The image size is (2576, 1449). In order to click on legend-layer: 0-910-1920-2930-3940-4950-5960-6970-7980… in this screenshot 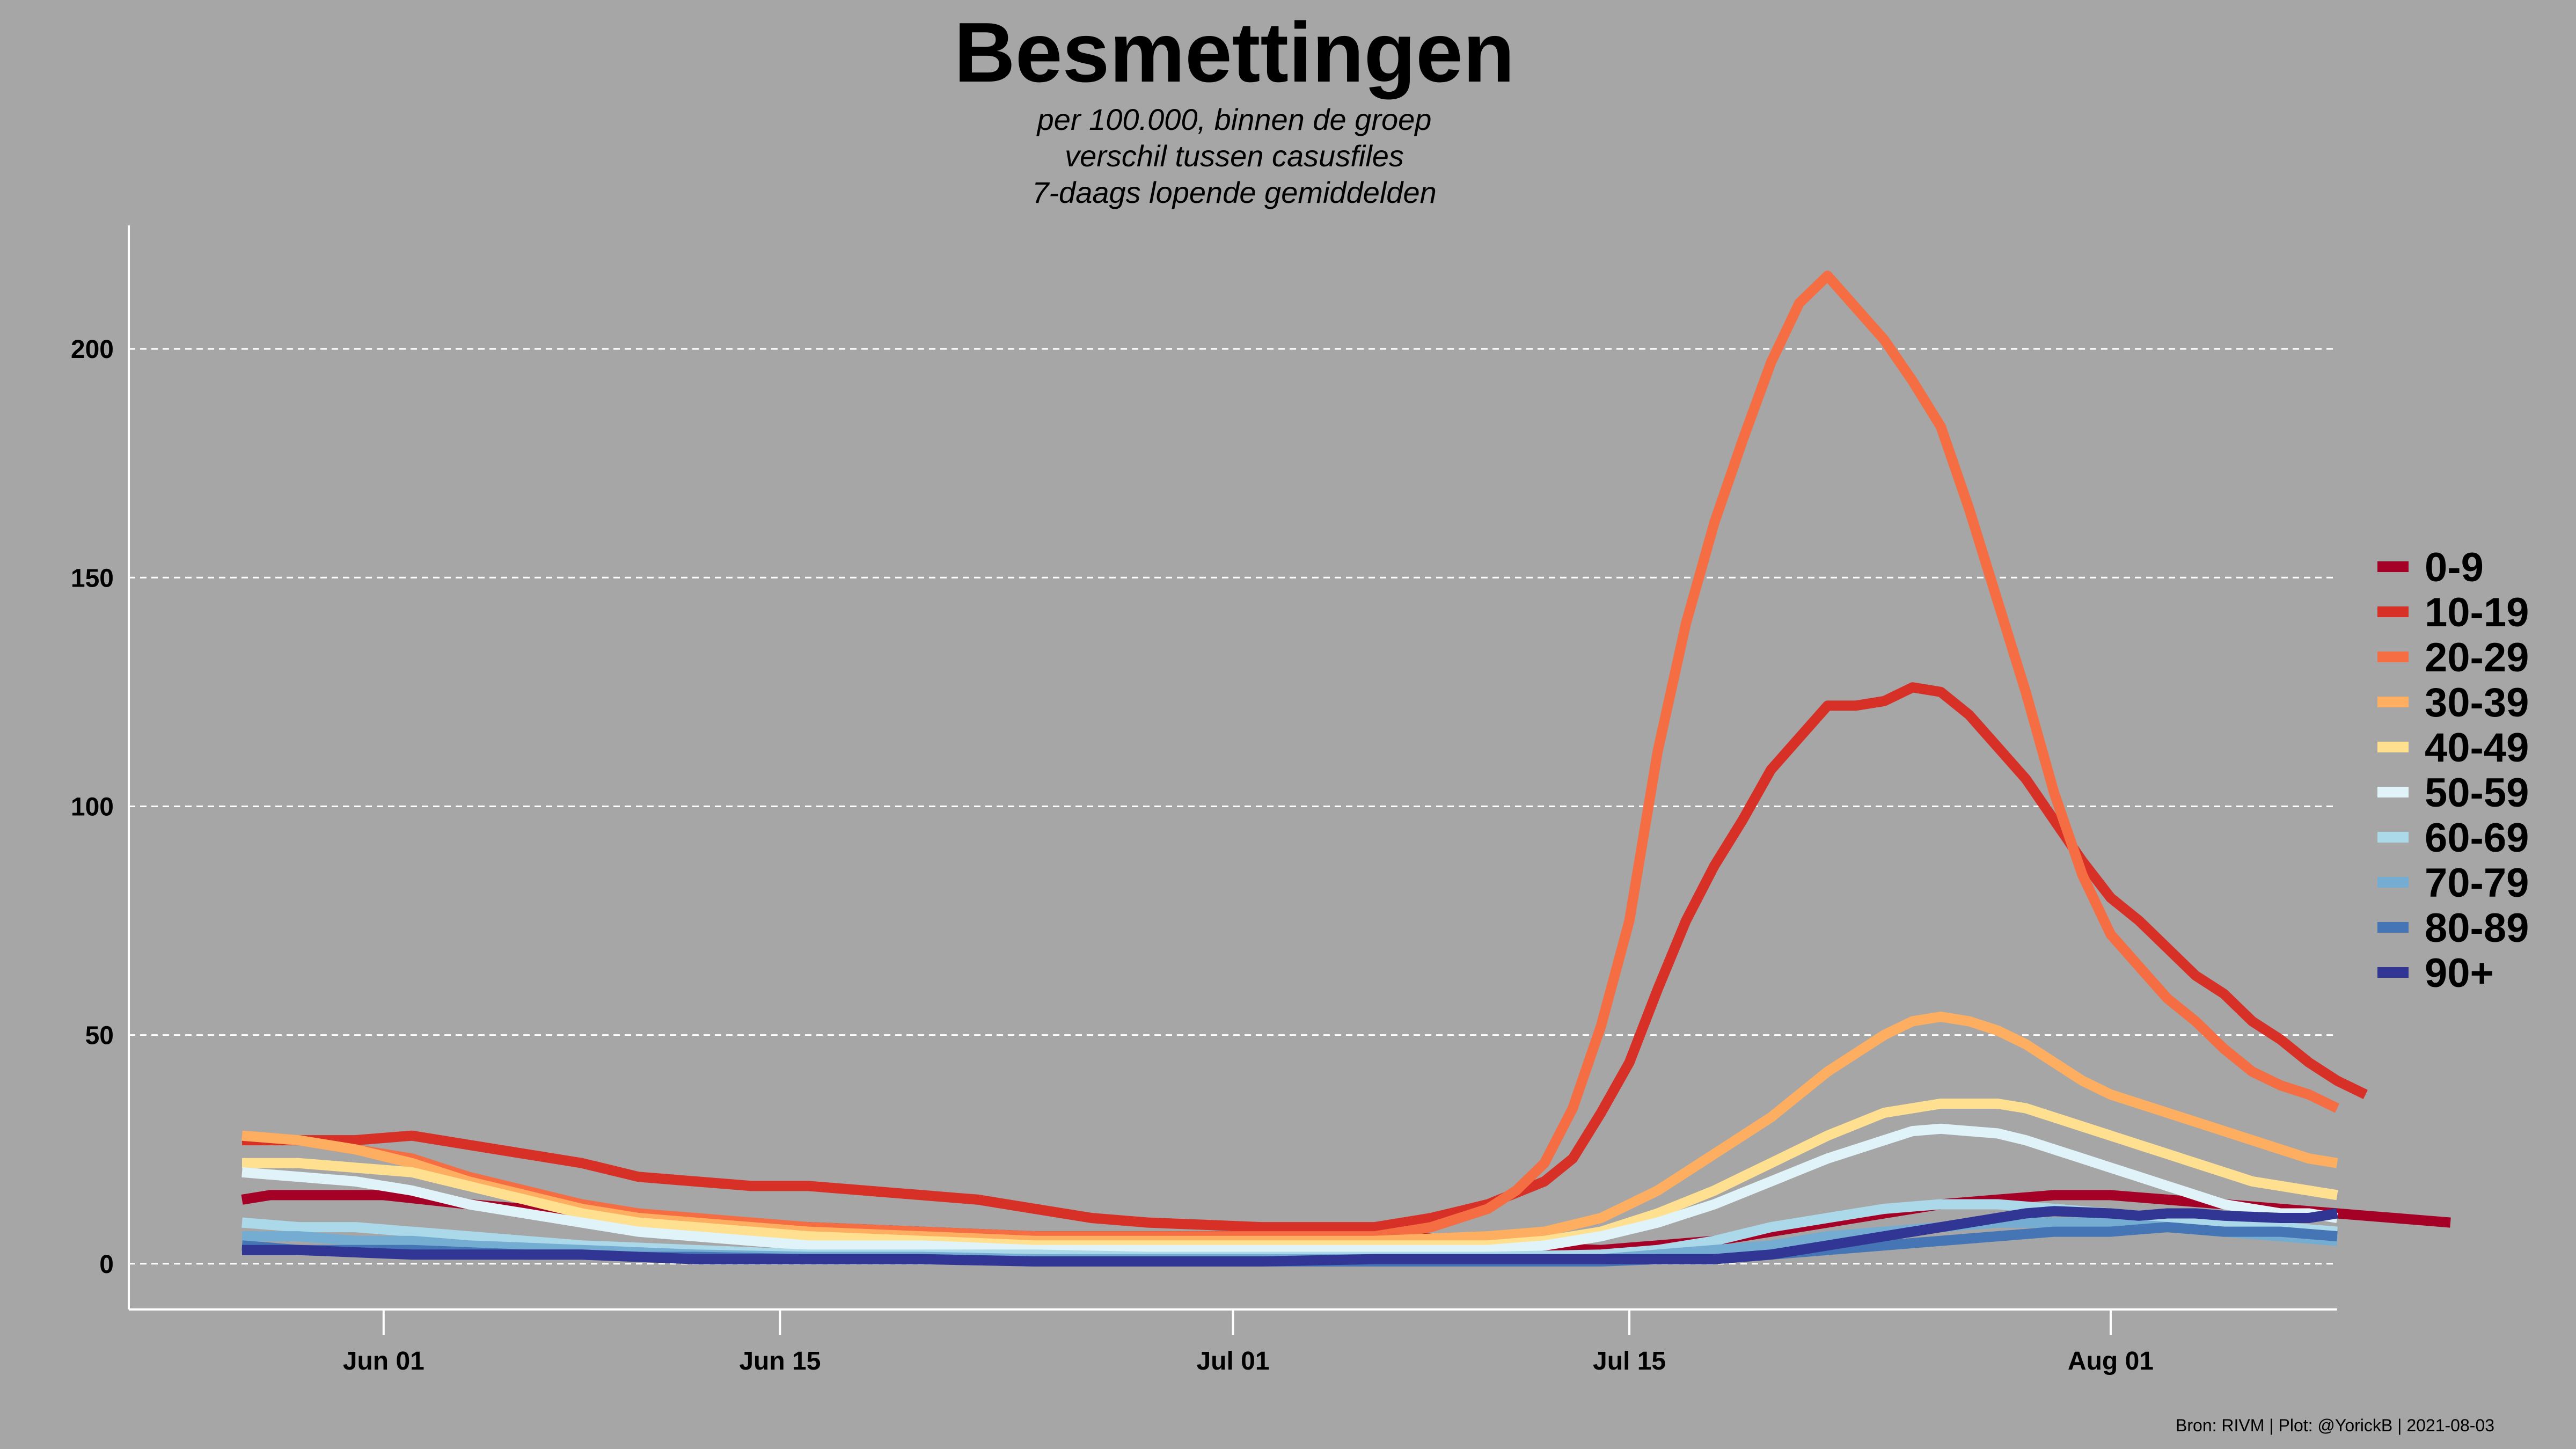, I will do `click(2453, 770)`.